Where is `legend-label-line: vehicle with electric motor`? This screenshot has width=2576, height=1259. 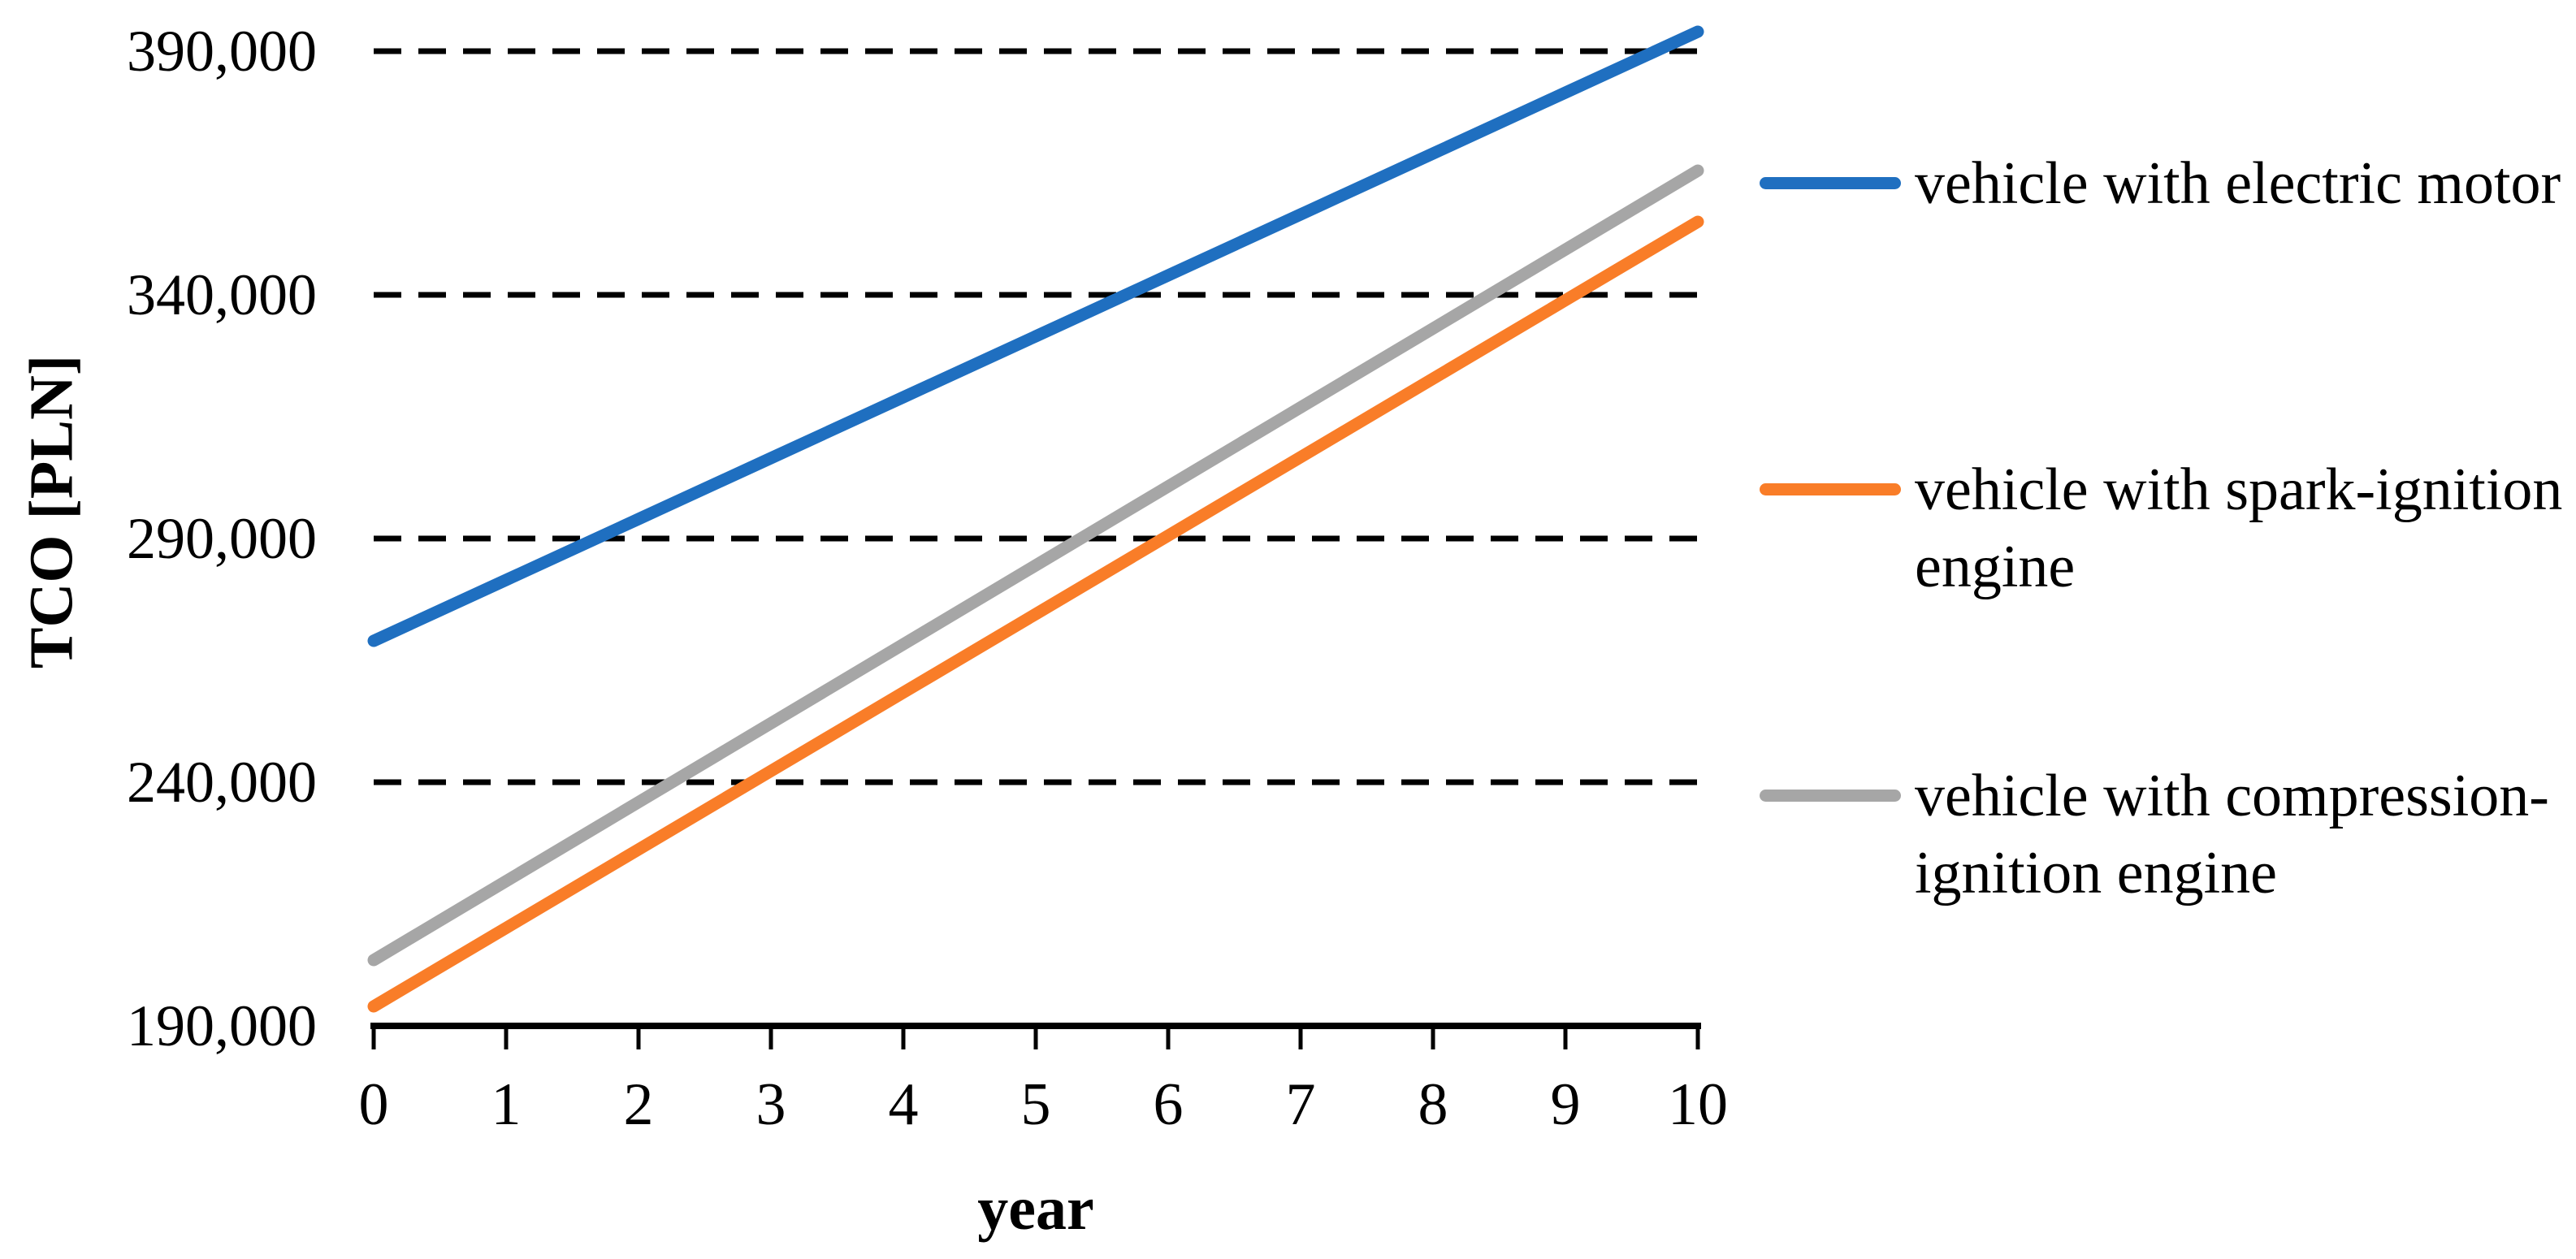
legend-label-line: vehicle with electric motor is located at coordinates (2238, 183).